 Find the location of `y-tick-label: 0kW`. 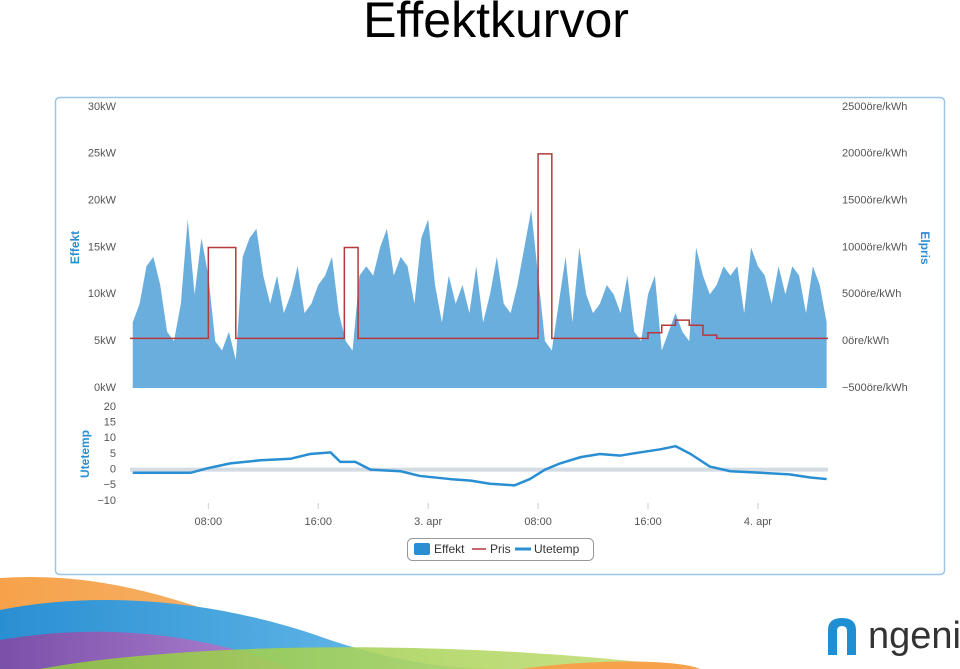

y-tick-label: 0kW is located at coordinates (105, 388).